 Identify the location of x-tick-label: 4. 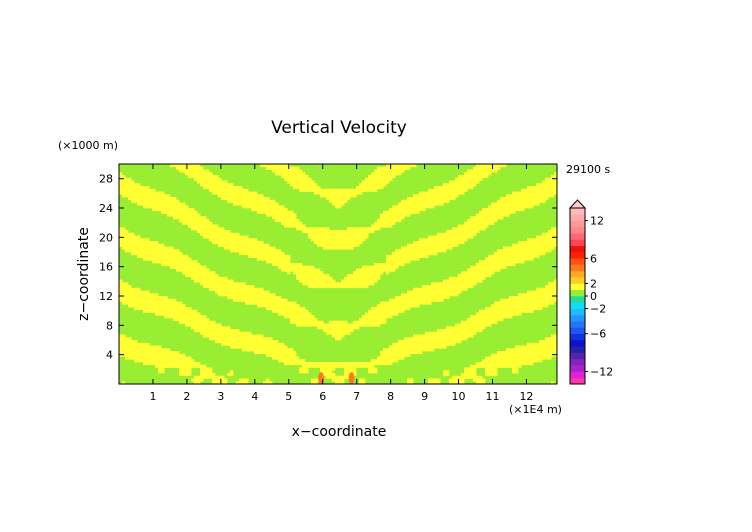
(254, 396).